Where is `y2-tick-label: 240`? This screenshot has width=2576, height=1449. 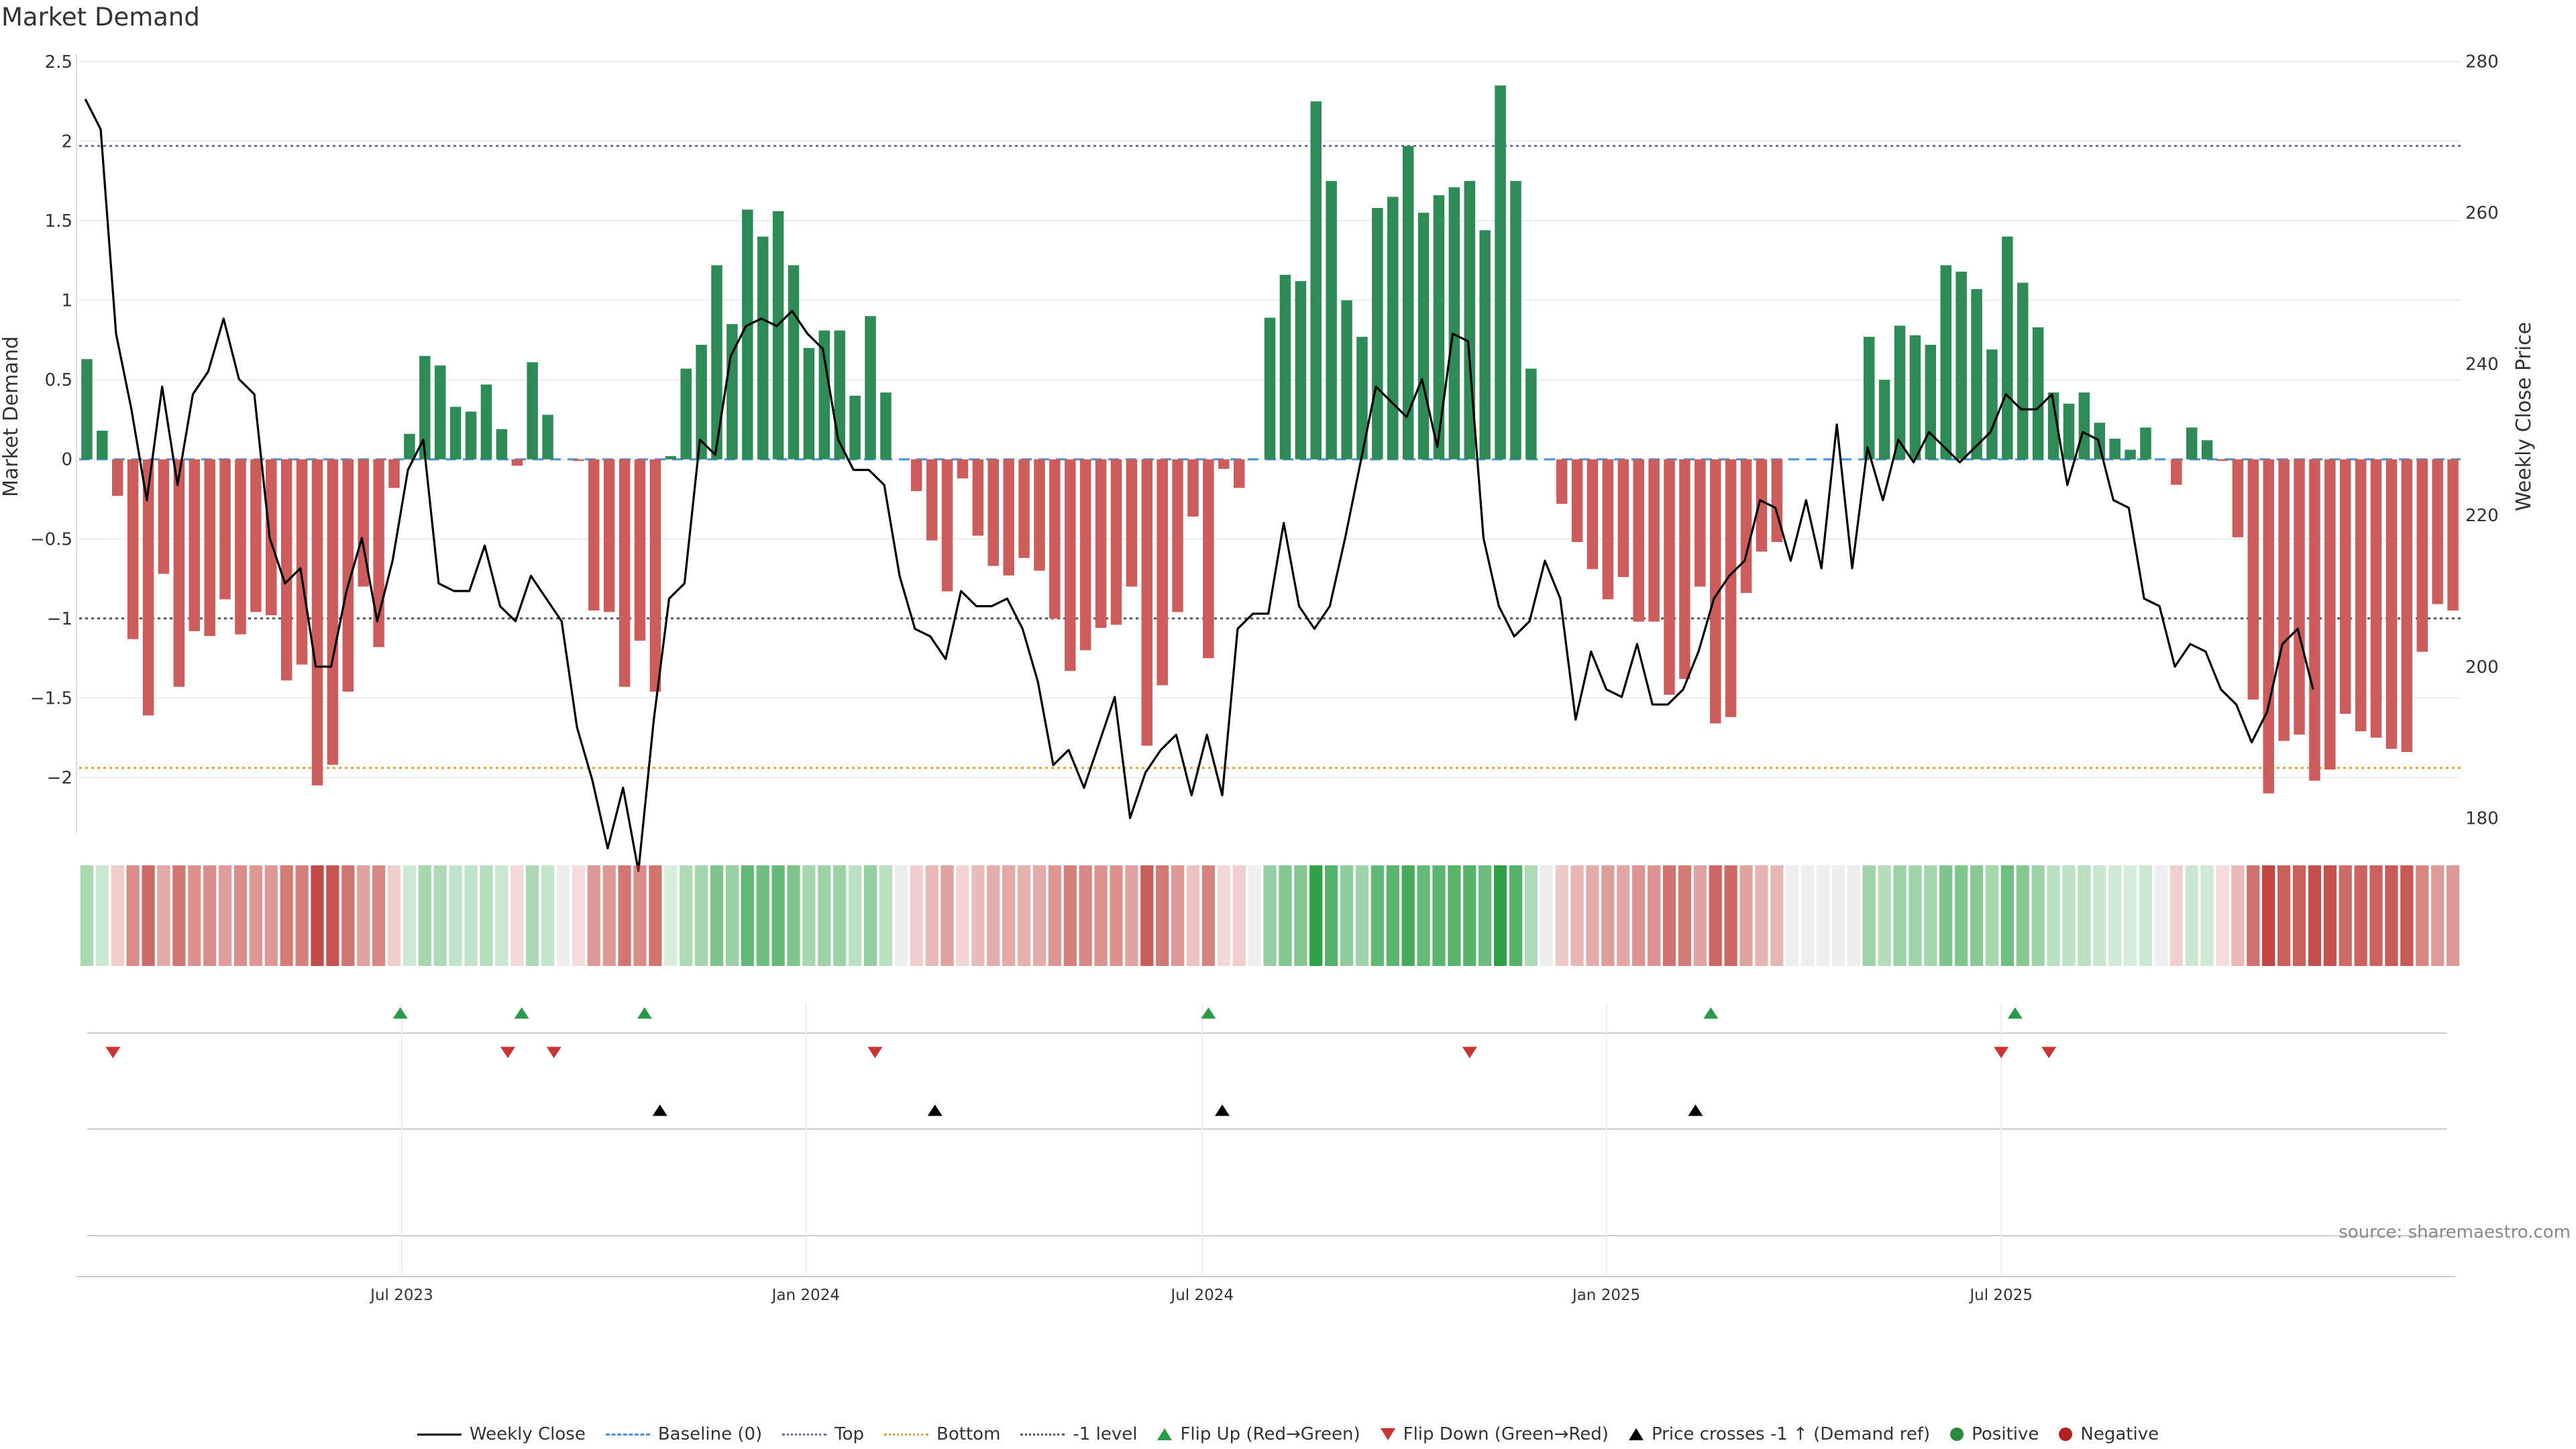 y2-tick-label: 240 is located at coordinates (2482, 365).